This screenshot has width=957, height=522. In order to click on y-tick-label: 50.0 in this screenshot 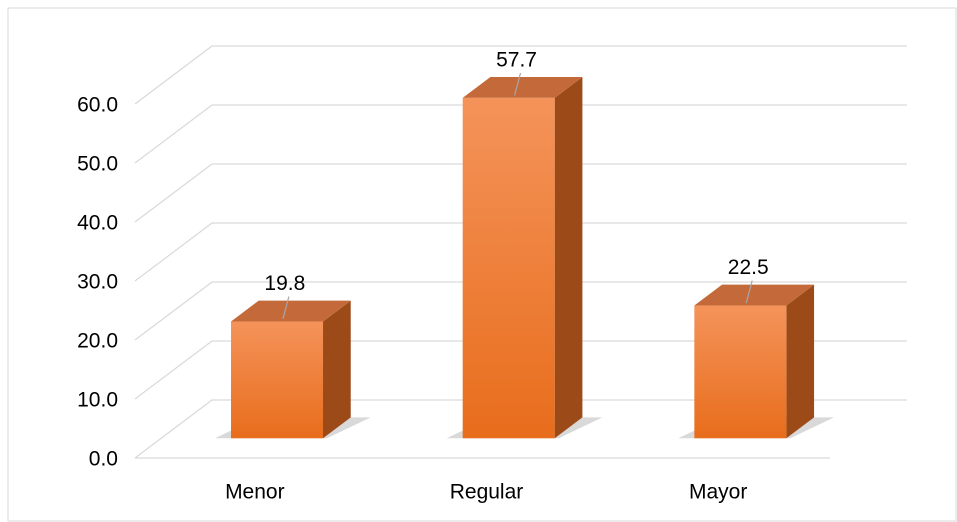, I will do `click(97, 164)`.